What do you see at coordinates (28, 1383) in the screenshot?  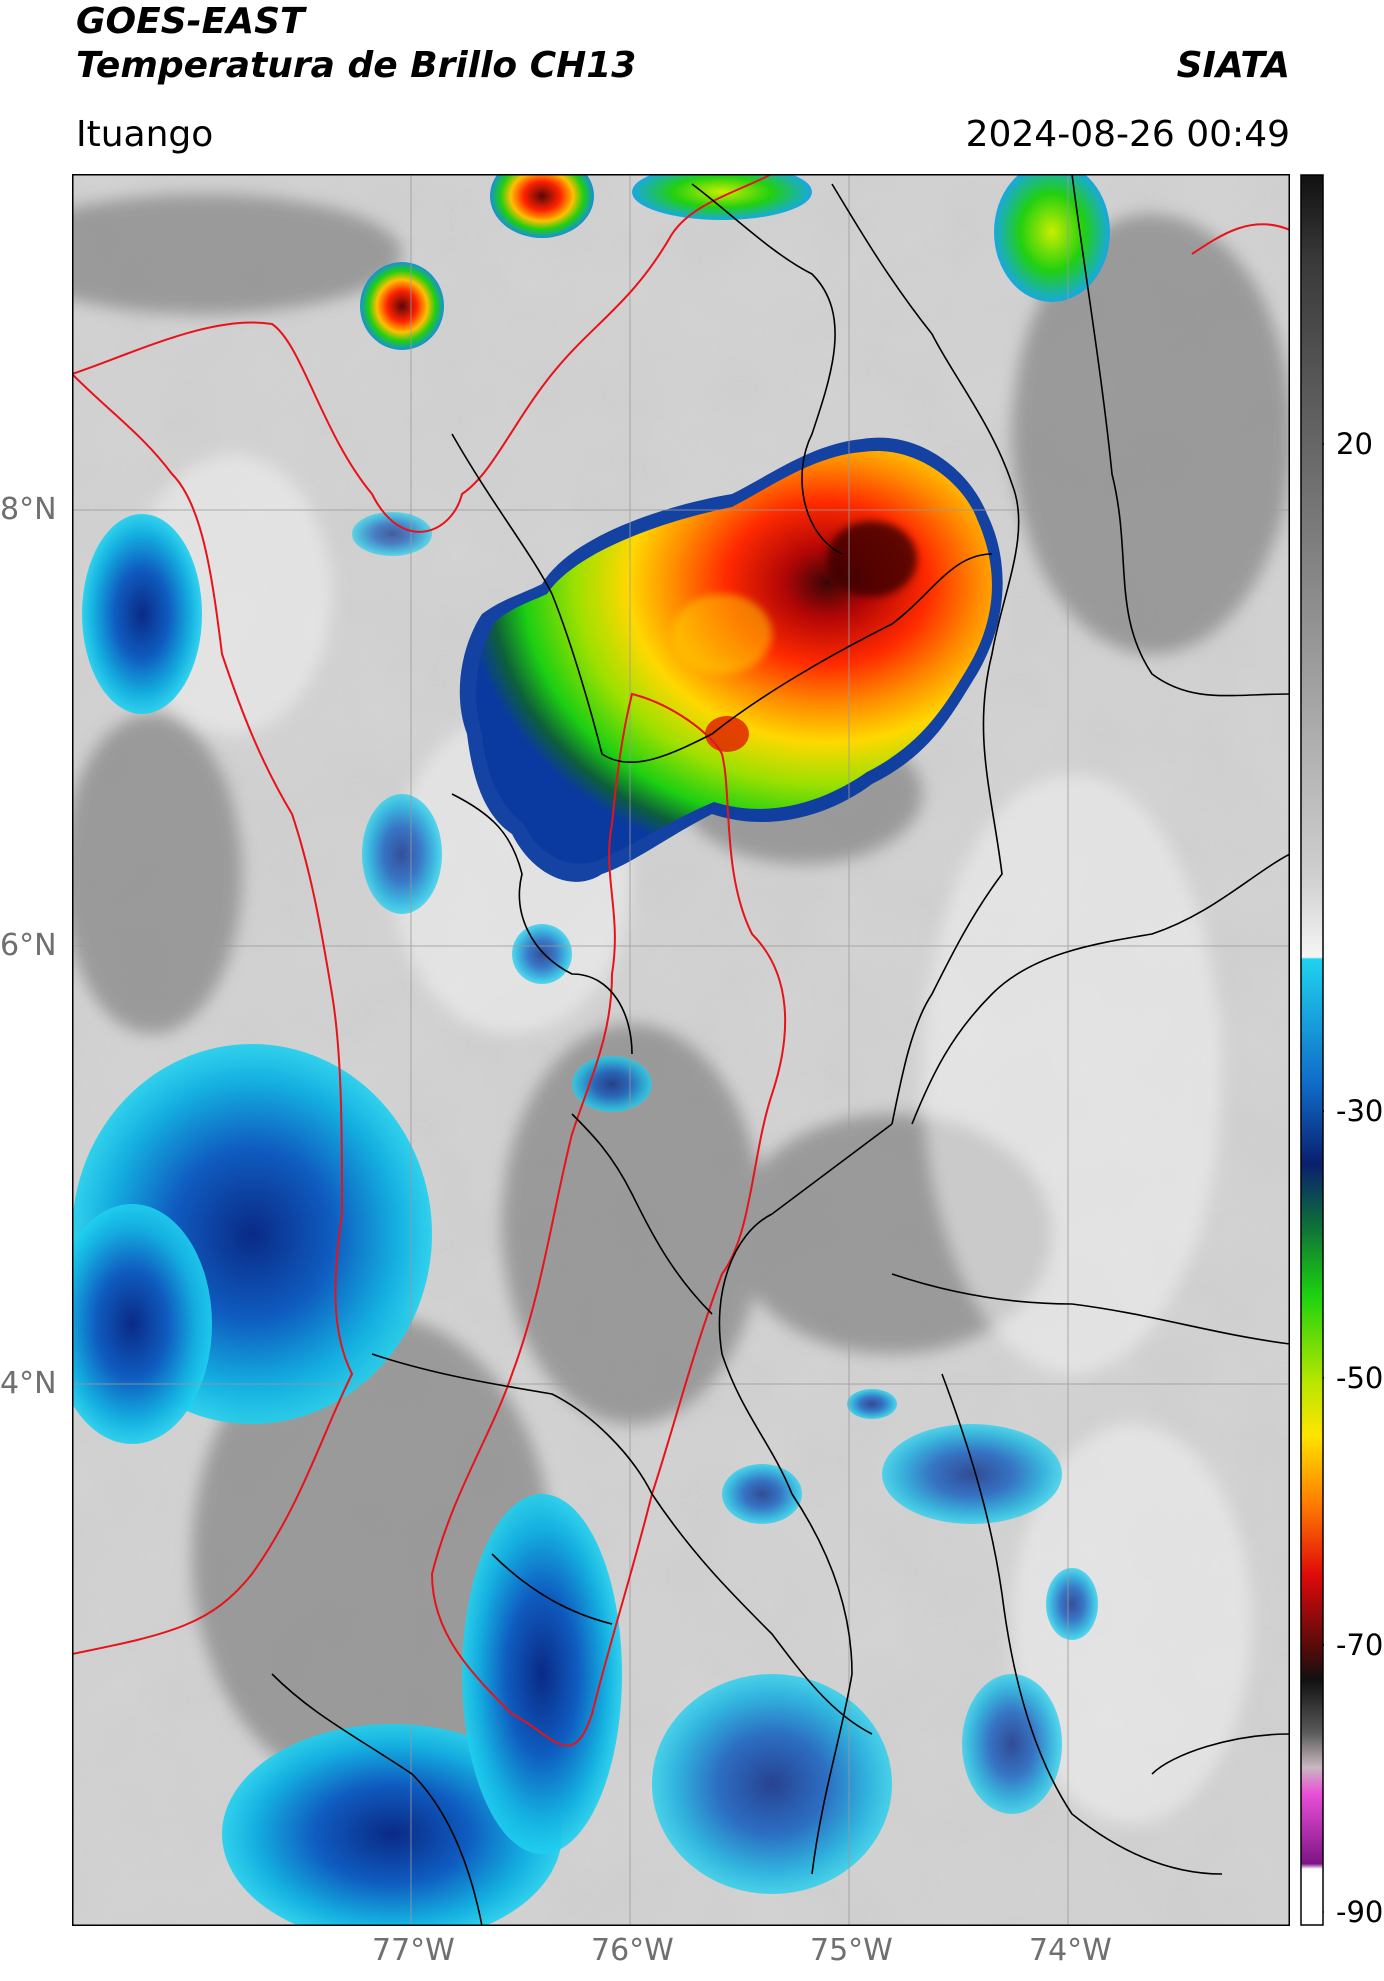 I see `lat-label-4N: 4°N` at bounding box center [28, 1383].